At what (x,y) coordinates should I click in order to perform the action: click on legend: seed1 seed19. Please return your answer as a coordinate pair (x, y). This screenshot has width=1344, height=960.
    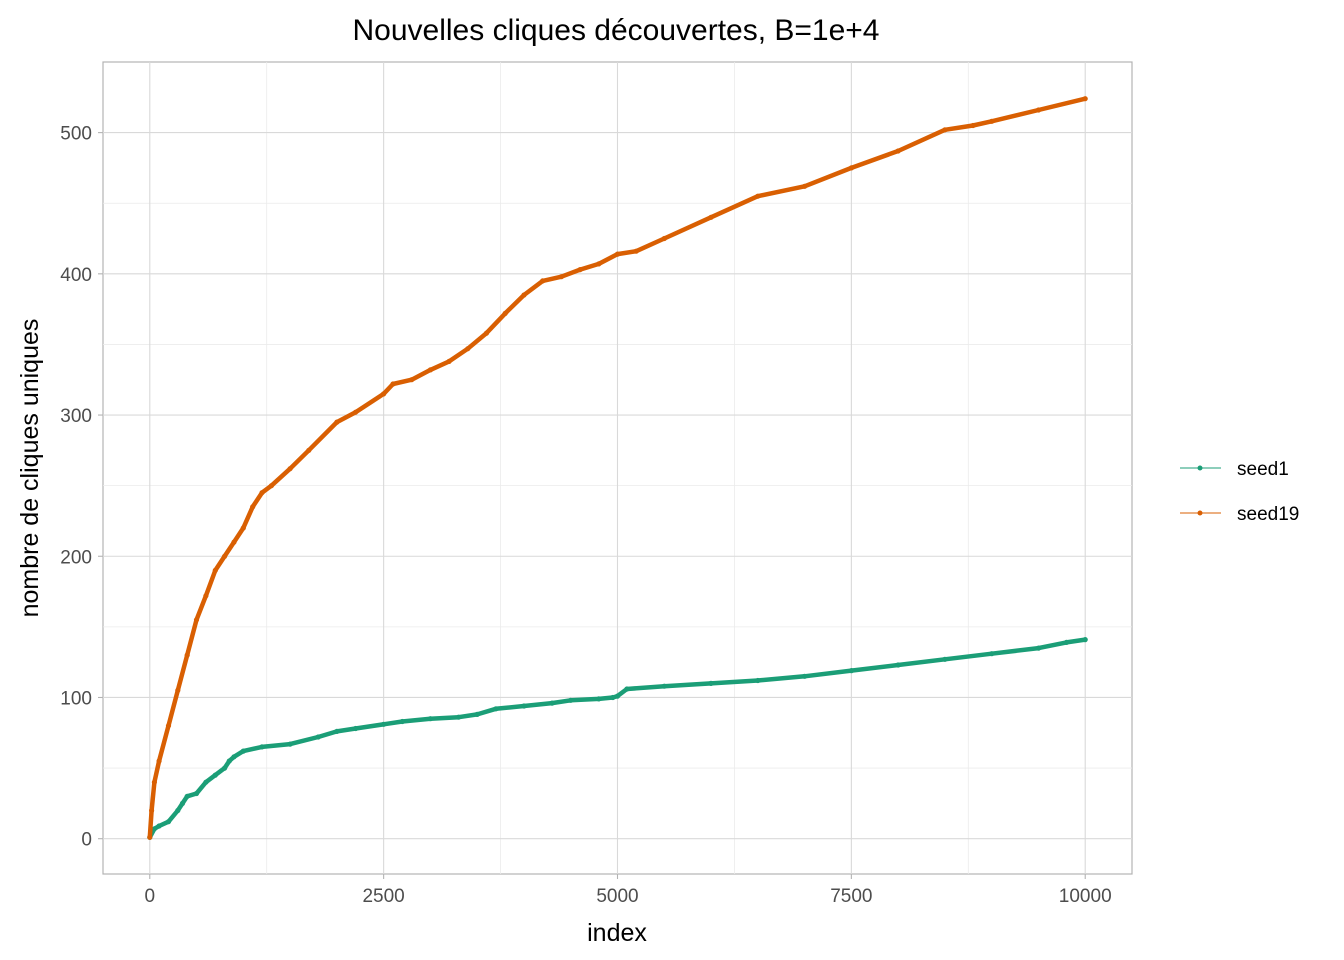
    Looking at the image, I should click on (1239, 492).